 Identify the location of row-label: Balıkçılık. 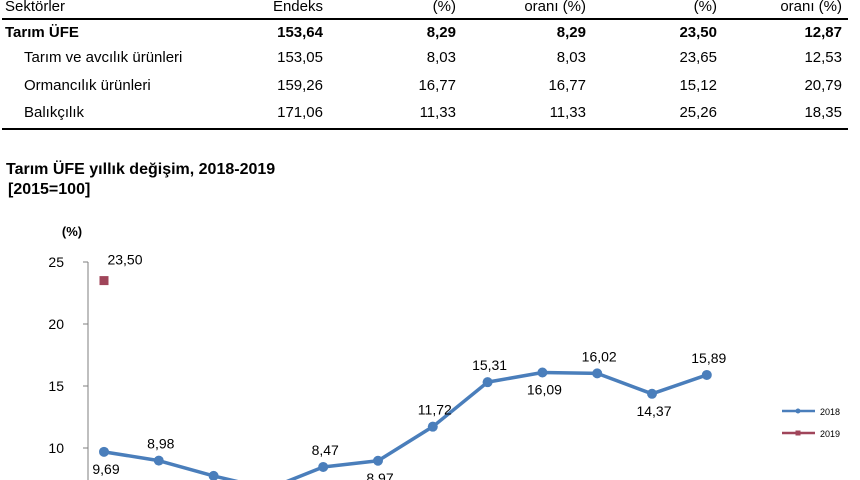
(54, 112).